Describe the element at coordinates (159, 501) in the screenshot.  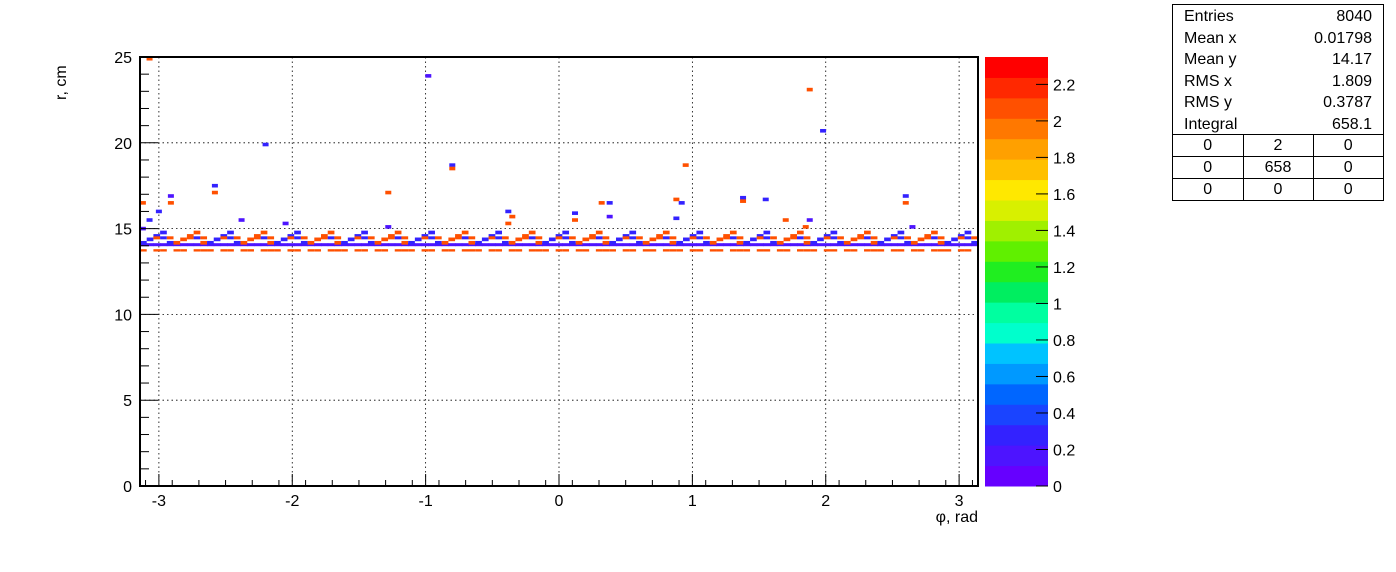
I see `x-tick-label: -3` at that location.